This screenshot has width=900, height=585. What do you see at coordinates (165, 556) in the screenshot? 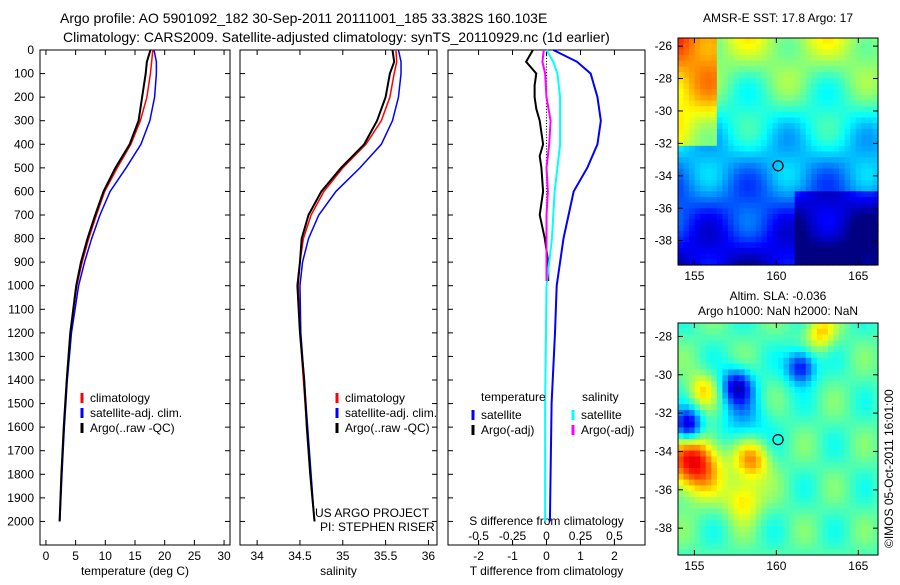
I see `x-tick-label: 20` at bounding box center [165, 556].